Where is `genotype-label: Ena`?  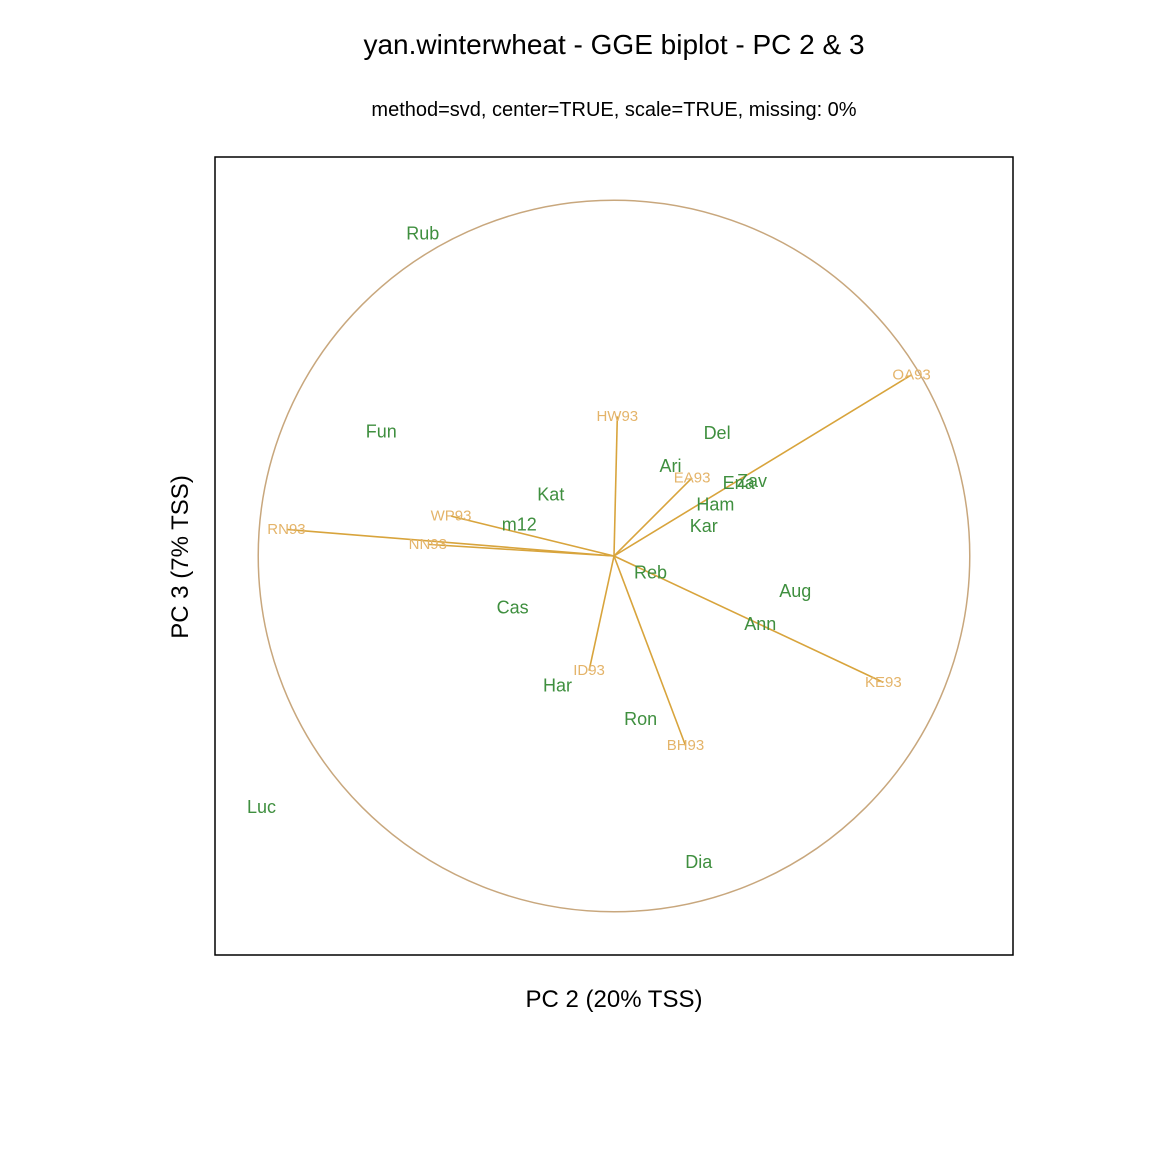 genotype-label: Ena is located at coordinates (739, 483).